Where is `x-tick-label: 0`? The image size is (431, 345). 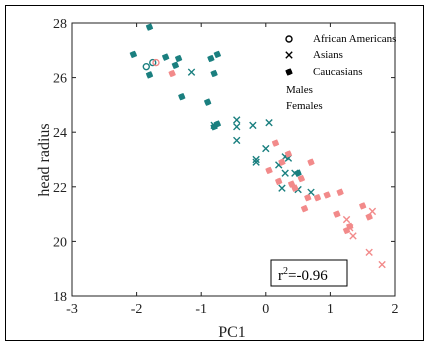 x-tick-label: 0 is located at coordinates (265, 309).